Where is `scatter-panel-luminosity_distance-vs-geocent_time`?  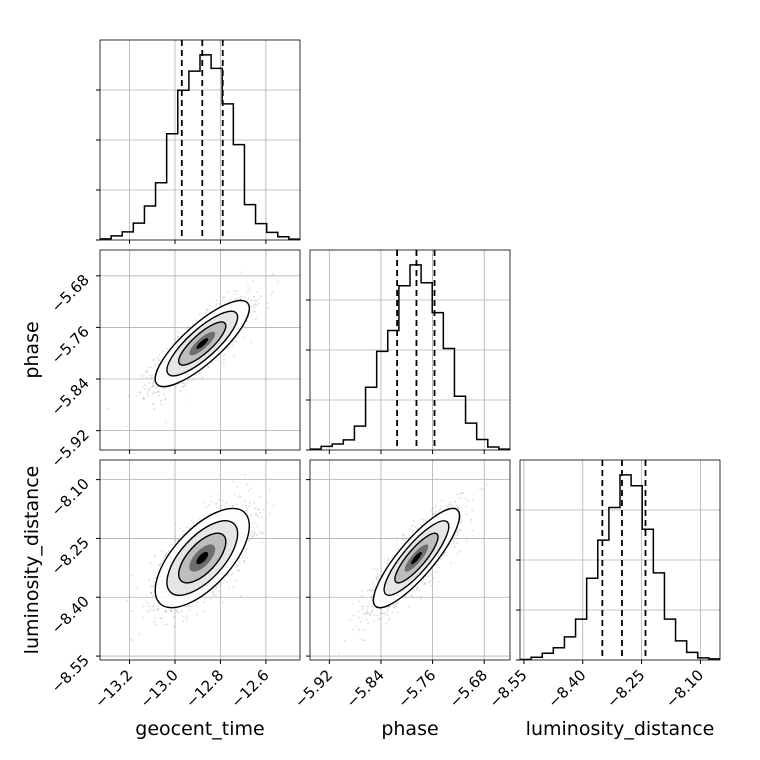 scatter-panel-luminosity_distance-vs-geocent_time is located at coordinates (198, 561).